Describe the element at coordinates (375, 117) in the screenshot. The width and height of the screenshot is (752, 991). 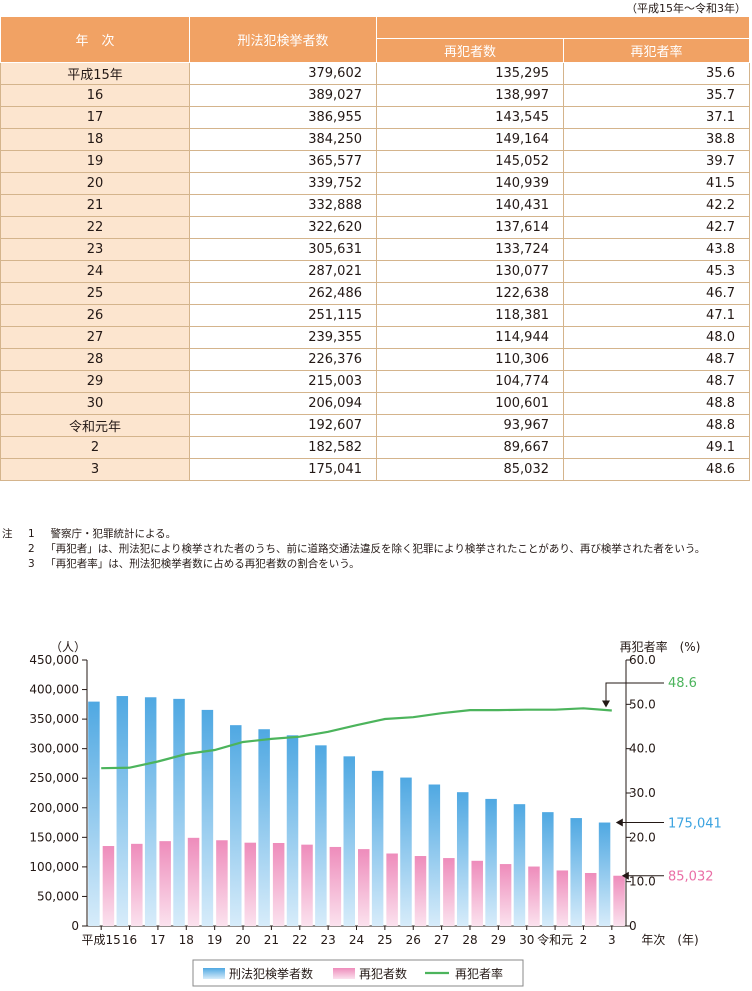
I see `table-row: 17 386,955 143,545 37.1` at that location.